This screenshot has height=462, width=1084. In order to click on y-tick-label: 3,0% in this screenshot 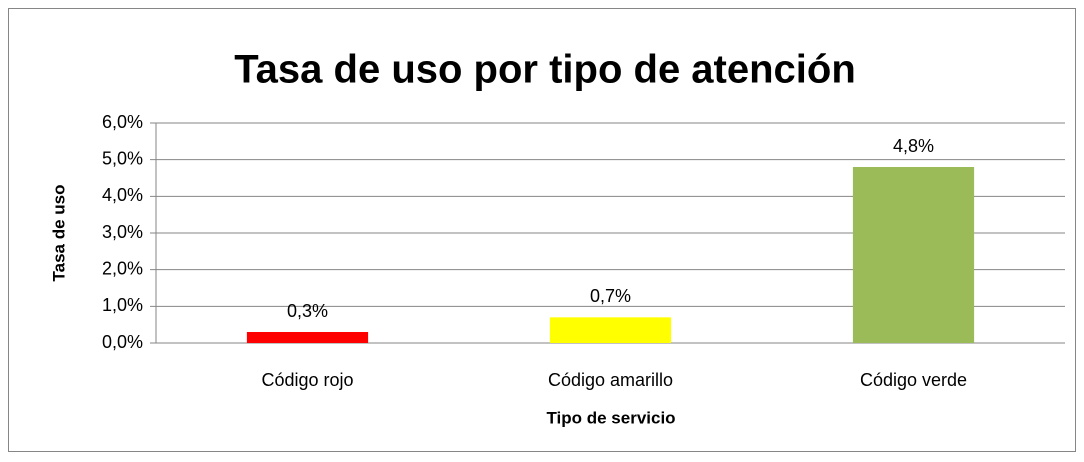, I will do `click(122, 232)`.